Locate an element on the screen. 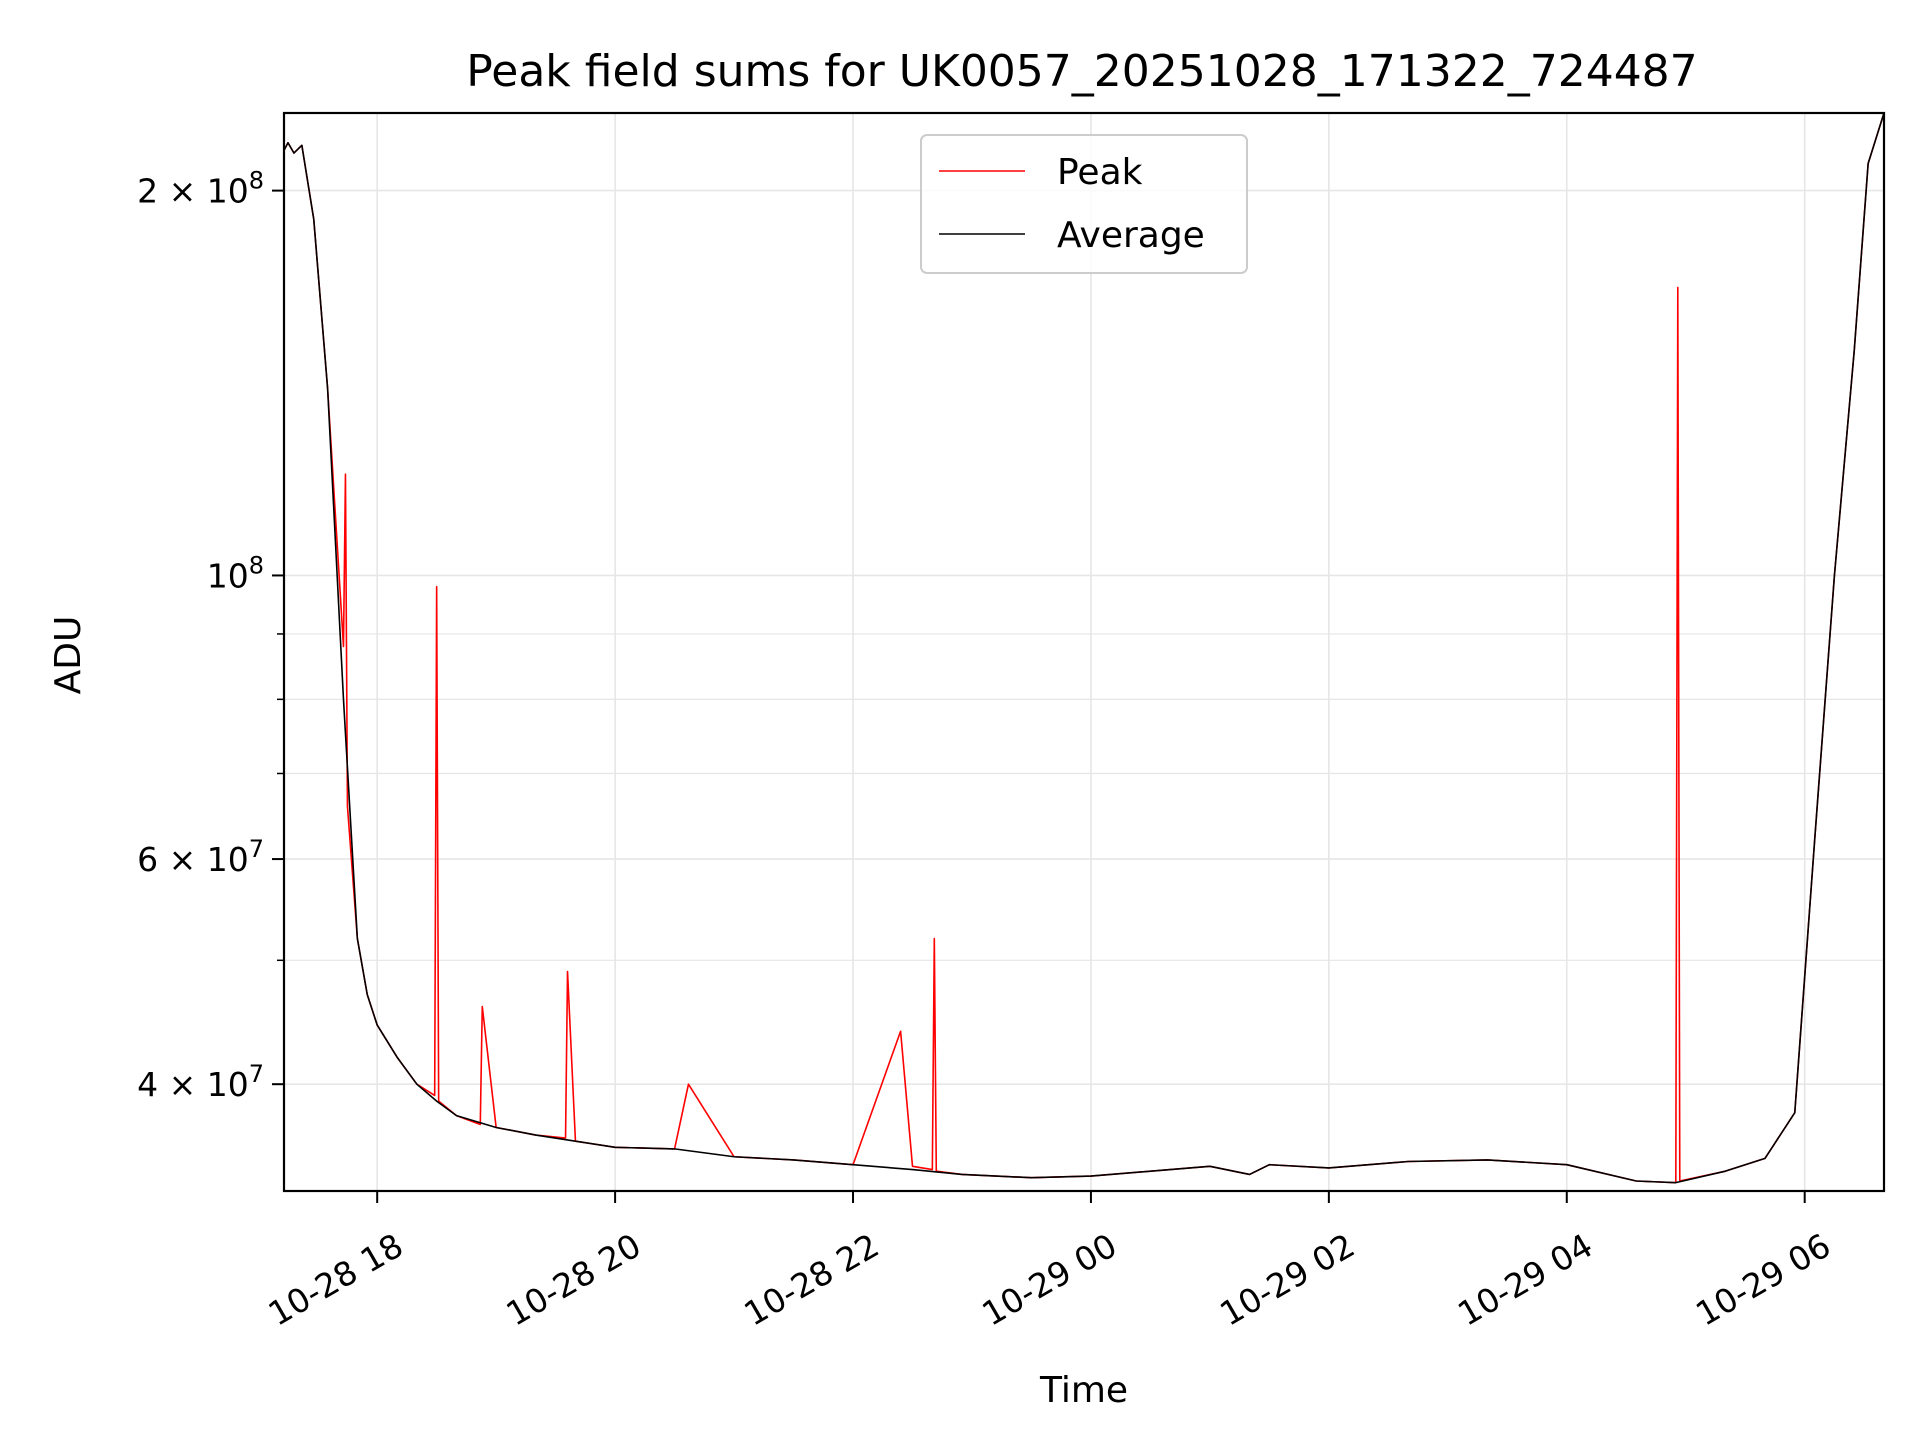  legend: Peak Average is located at coordinates (1084, 204).